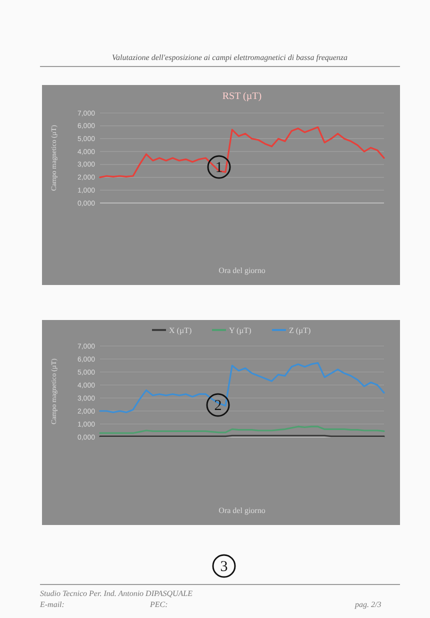 This screenshot has height=618, width=430. Describe the element at coordinates (180, 330) in the screenshot. I see `legend-label: X (µT)` at that location.